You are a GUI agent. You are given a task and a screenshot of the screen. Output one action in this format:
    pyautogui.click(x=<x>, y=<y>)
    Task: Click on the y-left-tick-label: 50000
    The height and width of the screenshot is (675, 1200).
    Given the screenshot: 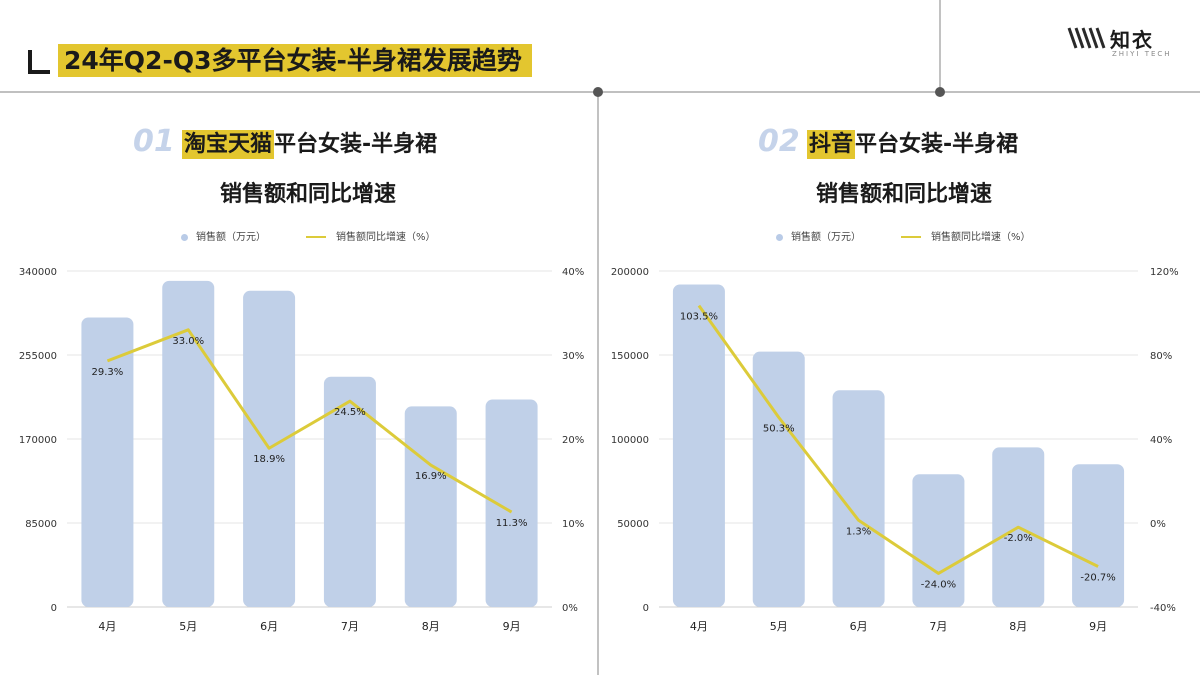 What is the action you would take?
    pyautogui.click(x=633, y=524)
    